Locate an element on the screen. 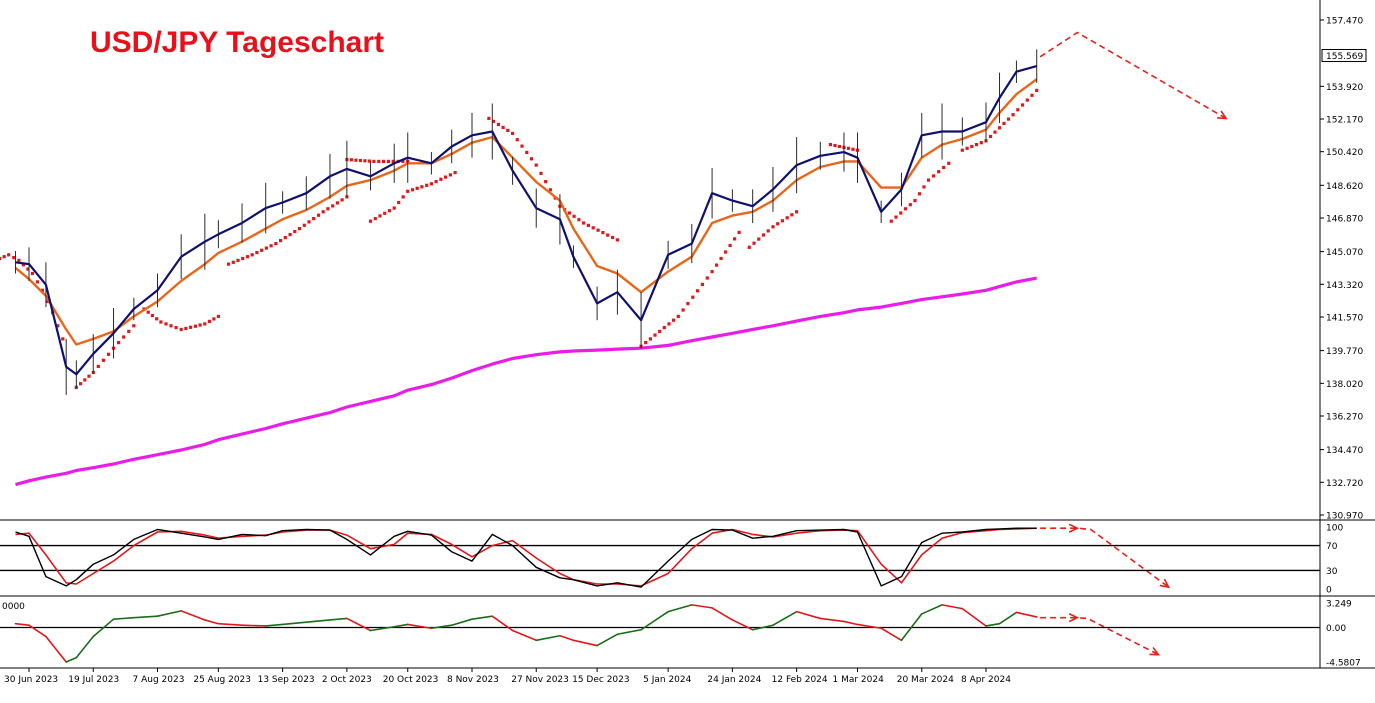 The width and height of the screenshot is (1375, 703). stoch-tick-label: 0 is located at coordinates (1329, 591).